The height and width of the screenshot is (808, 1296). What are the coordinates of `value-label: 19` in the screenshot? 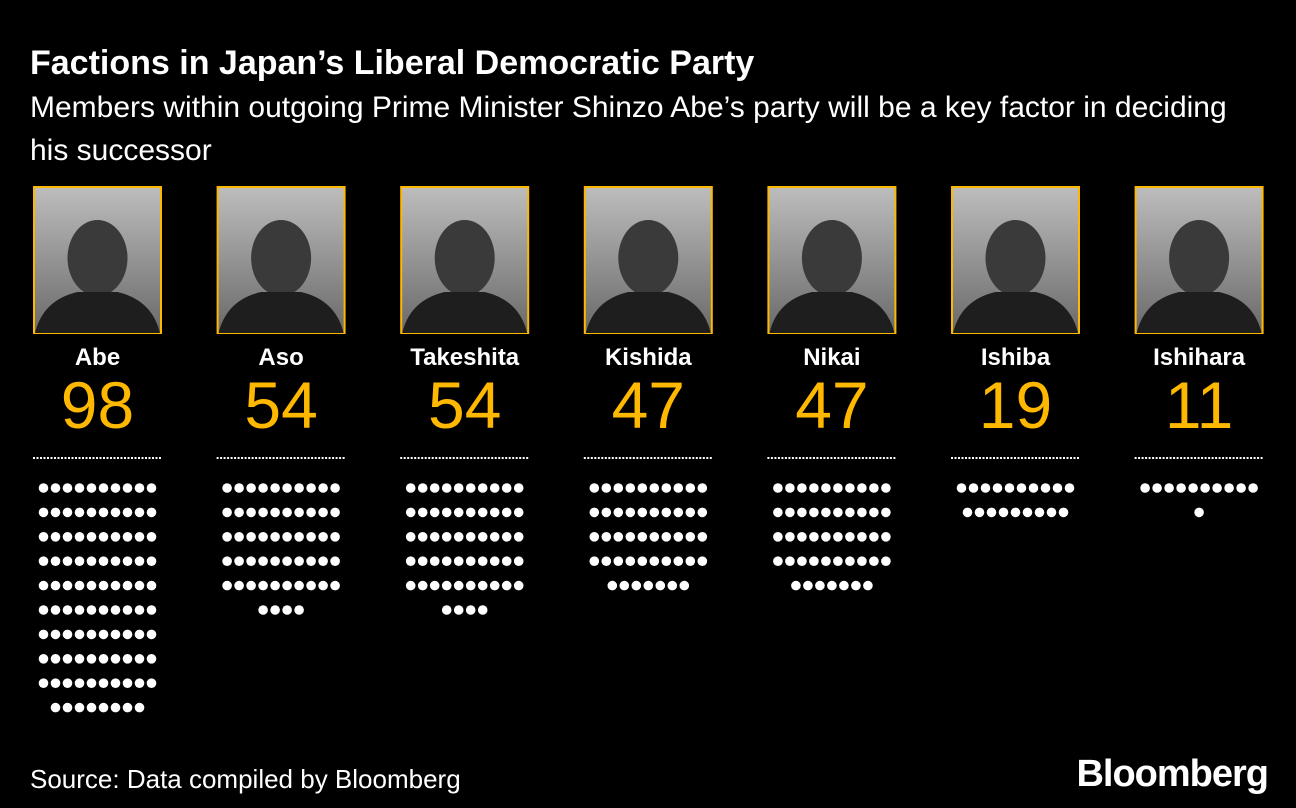 It's located at (1015, 405).